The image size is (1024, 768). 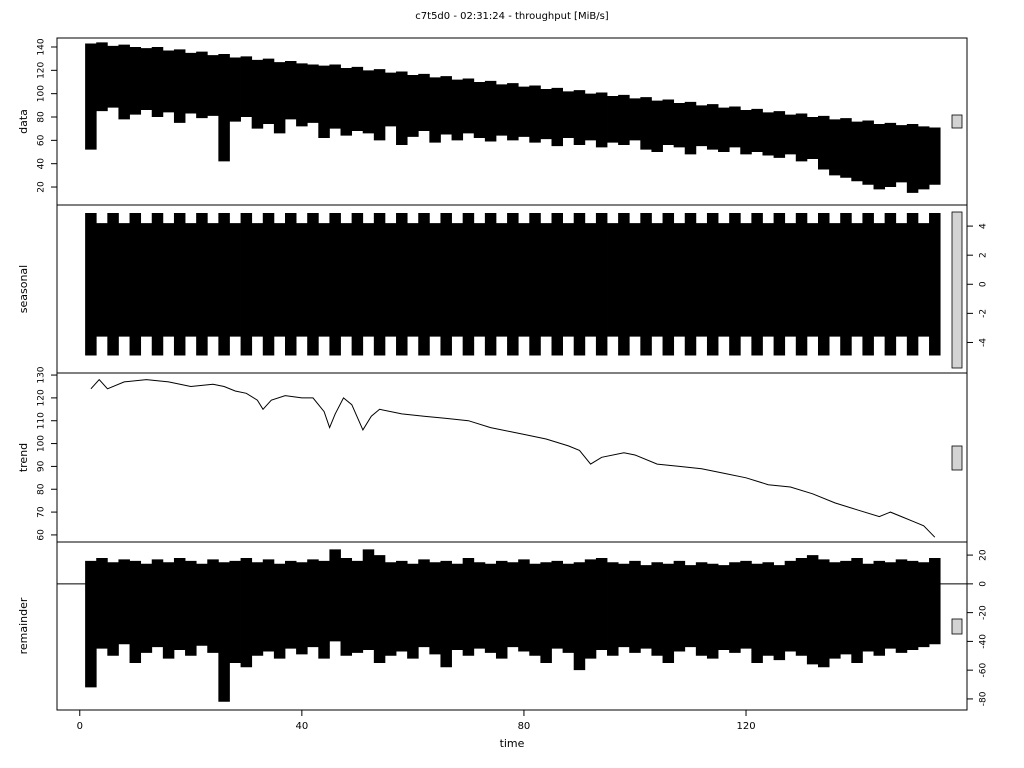 What do you see at coordinates (984, 670) in the screenshot?
I see `y-tick-label: -60` at bounding box center [984, 670].